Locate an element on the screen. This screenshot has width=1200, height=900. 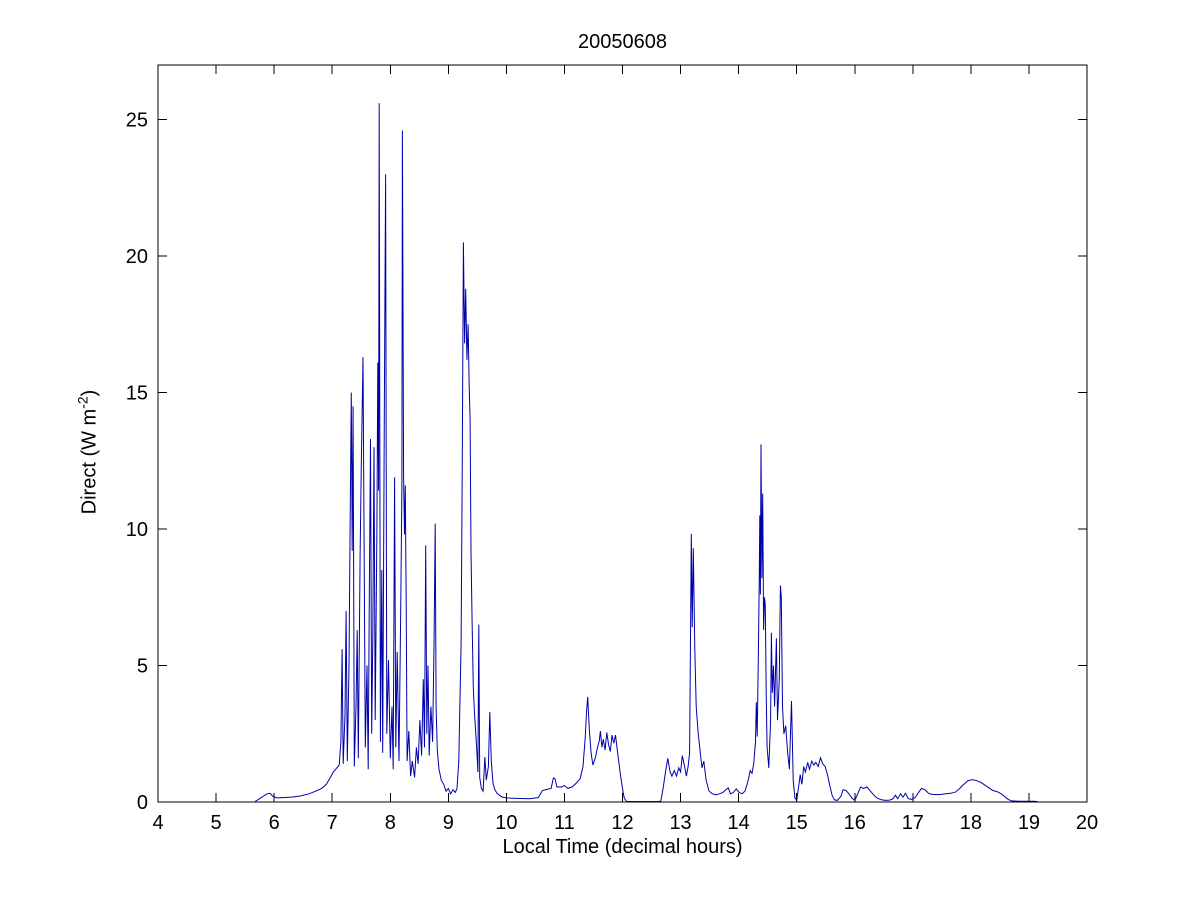
x-tick-label: 6 is located at coordinates (274, 823).